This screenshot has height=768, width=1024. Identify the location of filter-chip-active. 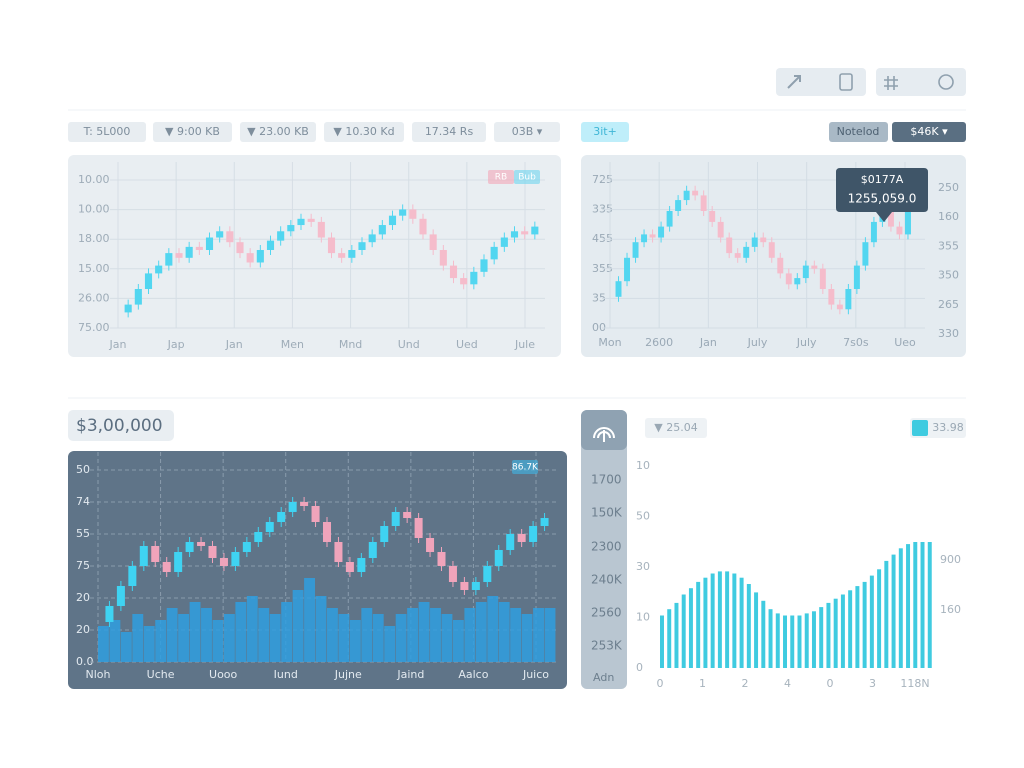
(605, 132).